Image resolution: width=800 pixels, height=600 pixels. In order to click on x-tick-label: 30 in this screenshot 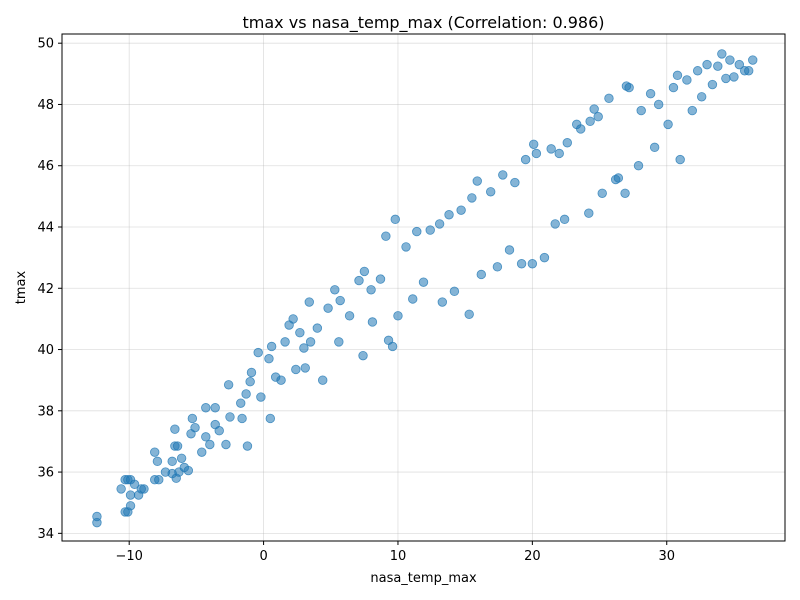, I will do `click(666, 556)`.